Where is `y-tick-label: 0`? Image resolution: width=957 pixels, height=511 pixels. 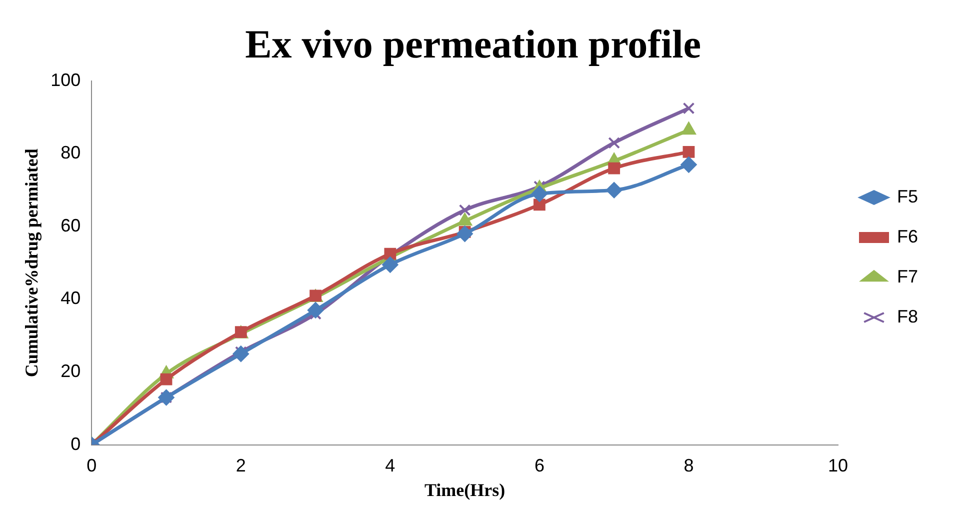
y-tick-label: 0 is located at coordinates (75, 444).